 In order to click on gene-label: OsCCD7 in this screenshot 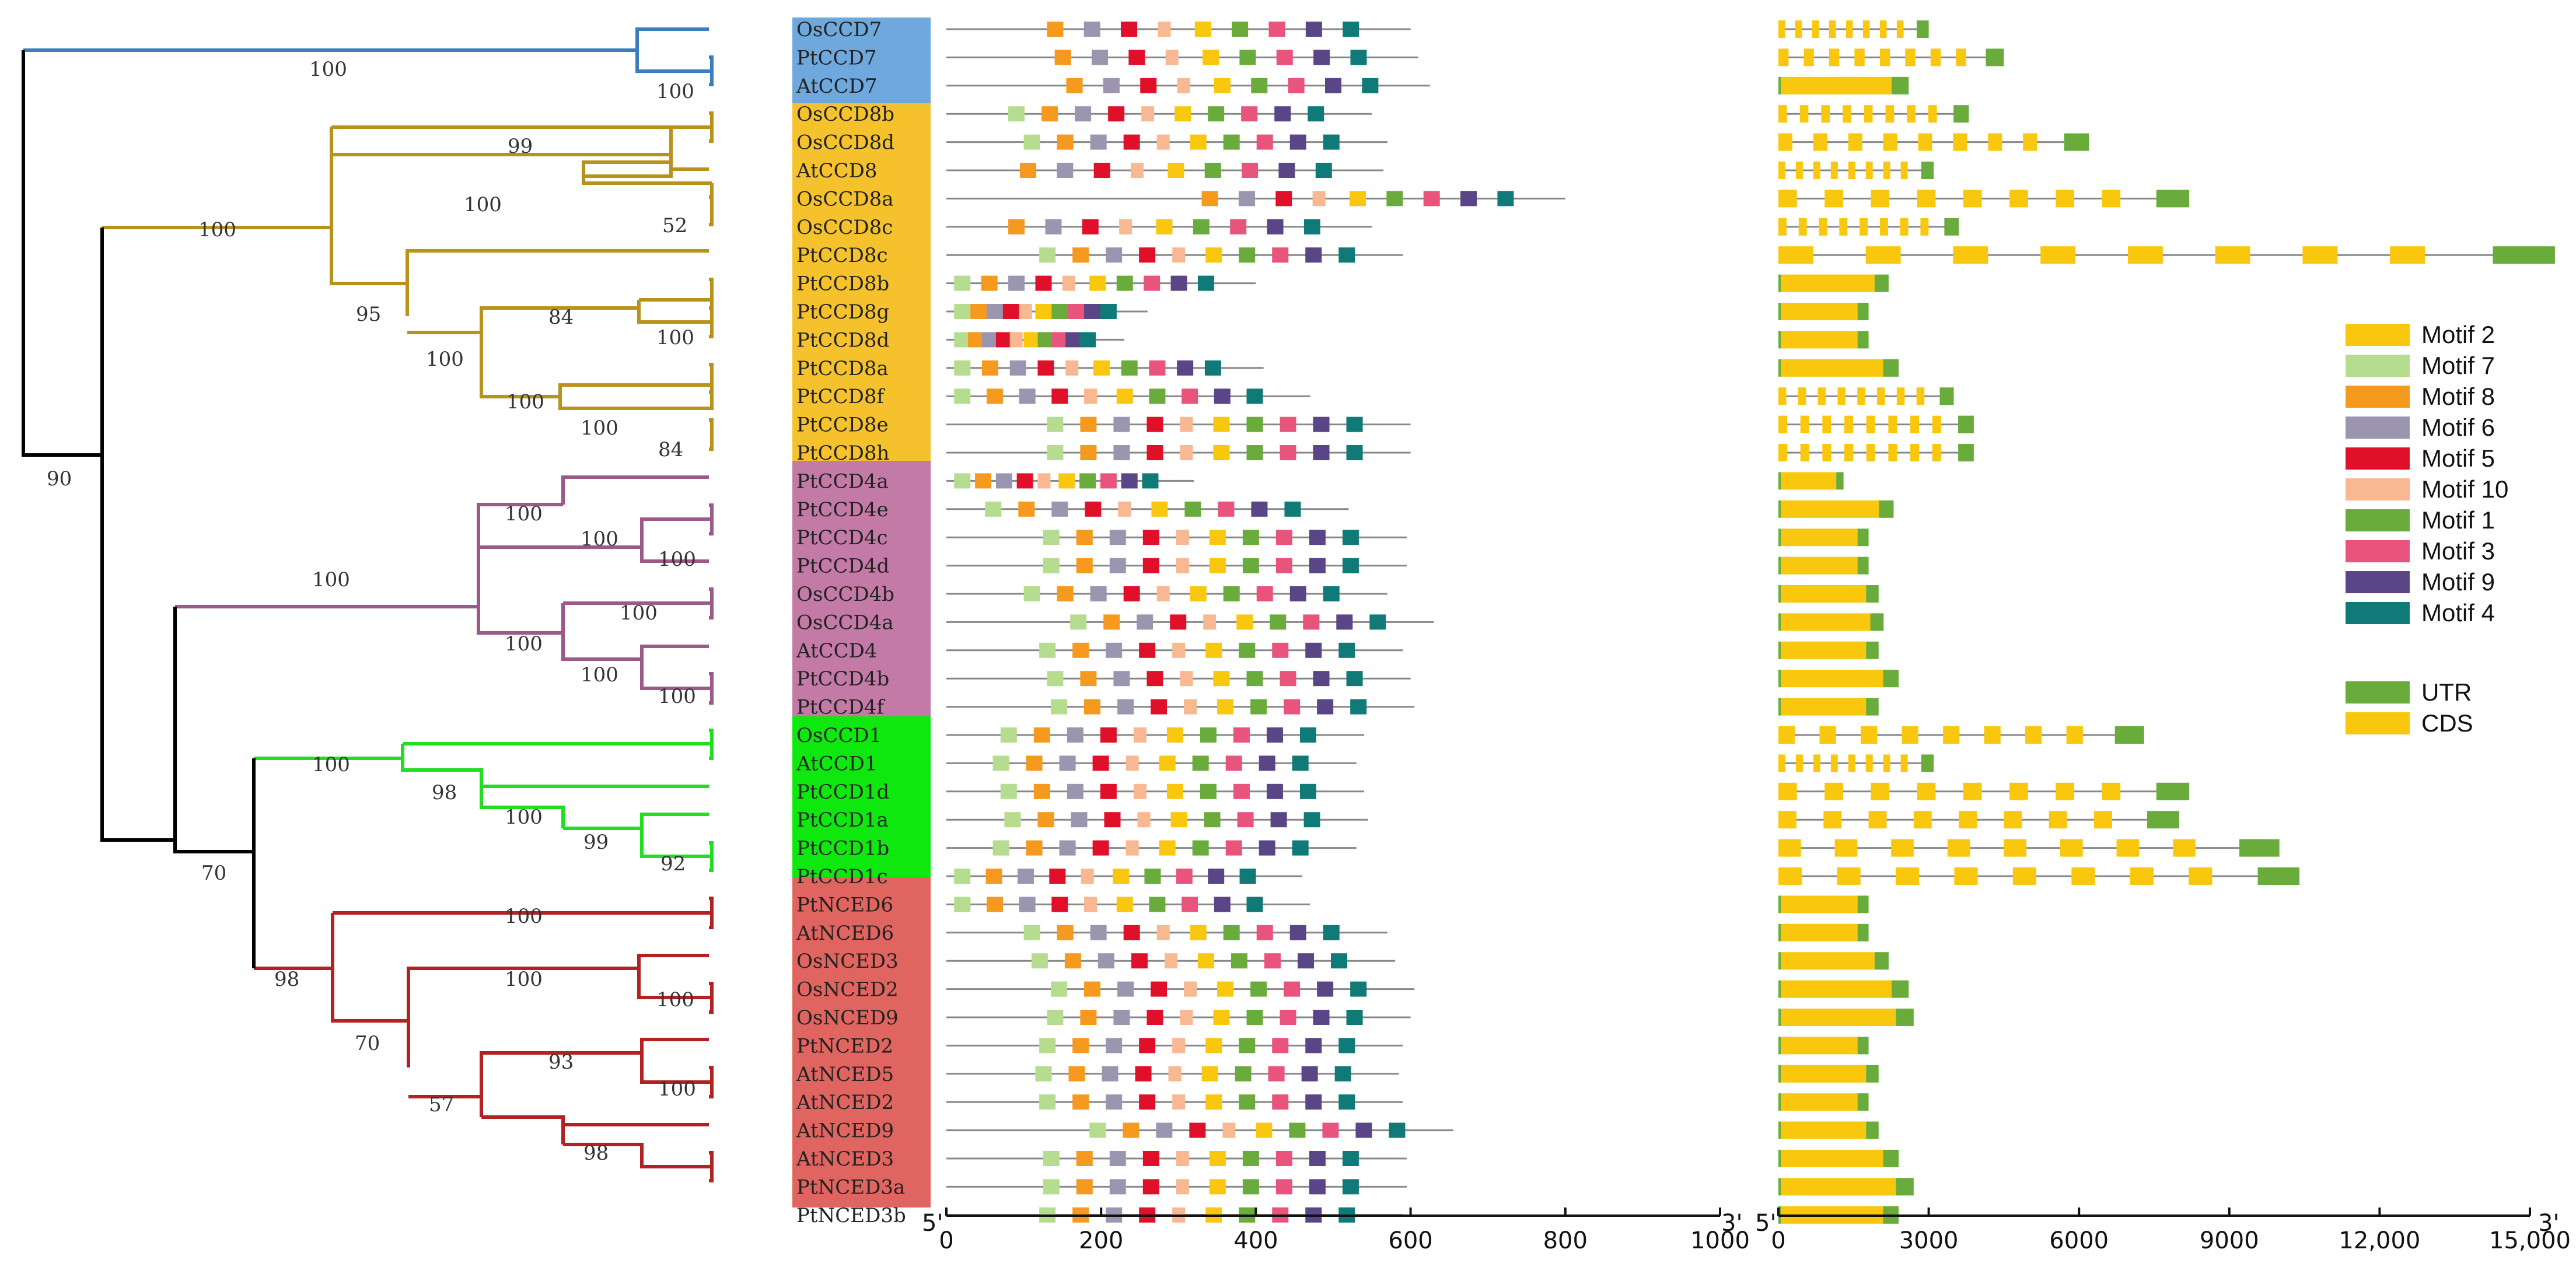, I will do `click(839, 29)`.